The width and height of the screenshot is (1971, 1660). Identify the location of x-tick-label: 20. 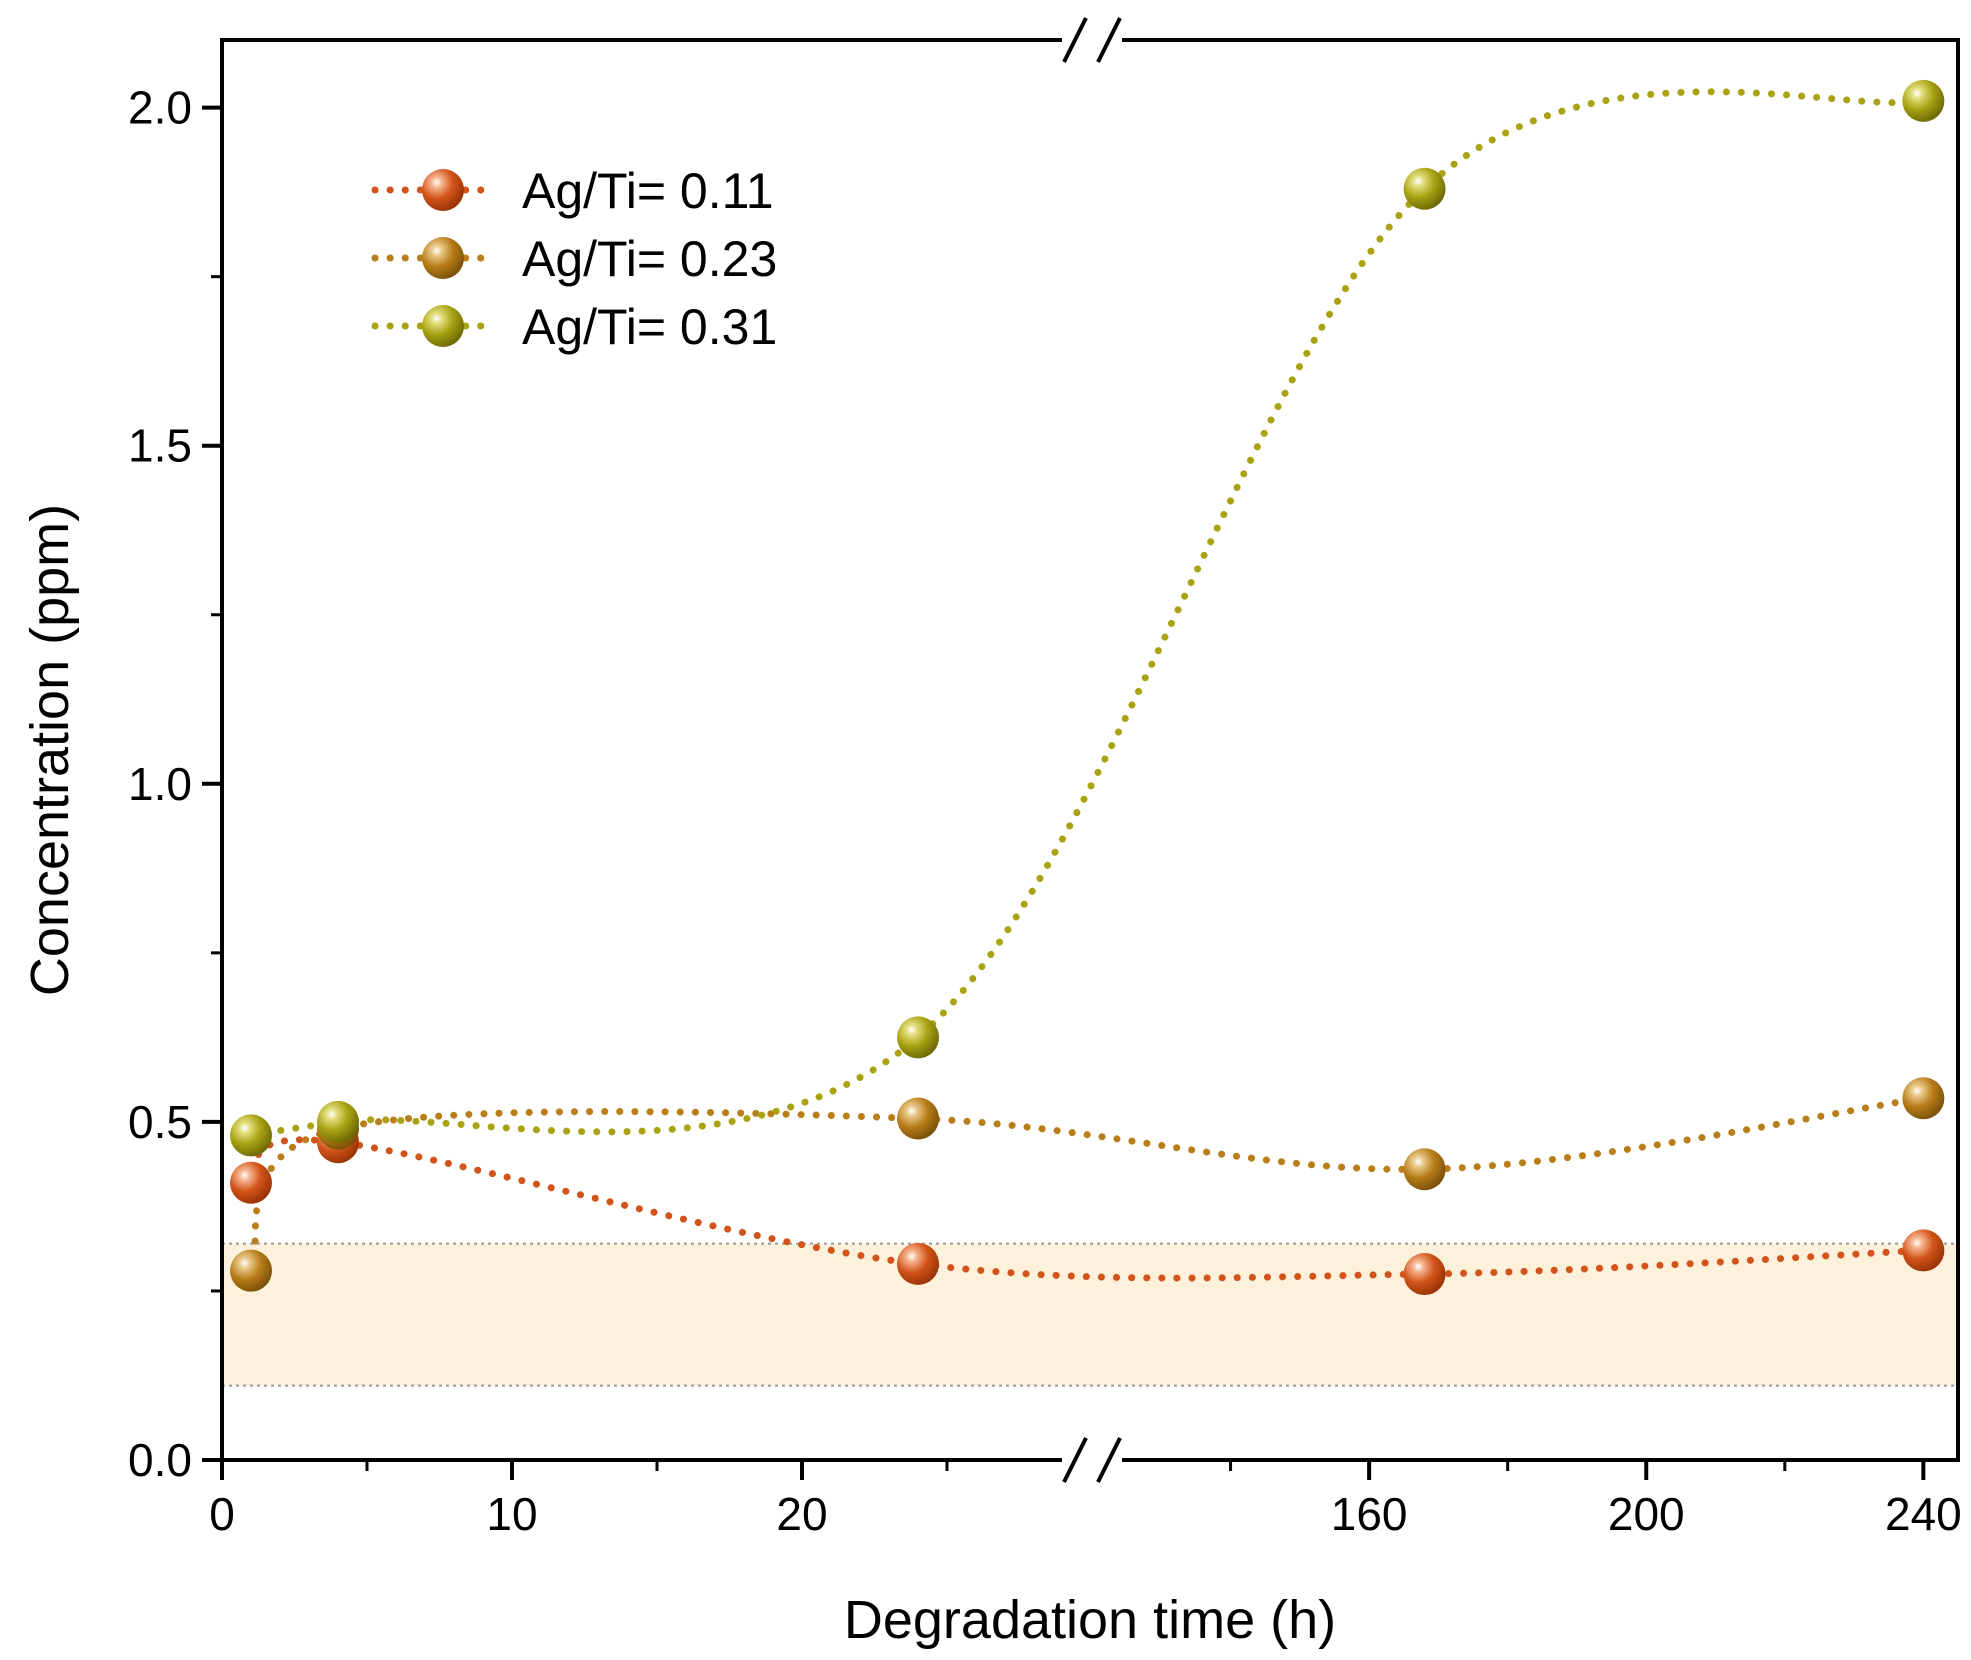
(801, 1514).